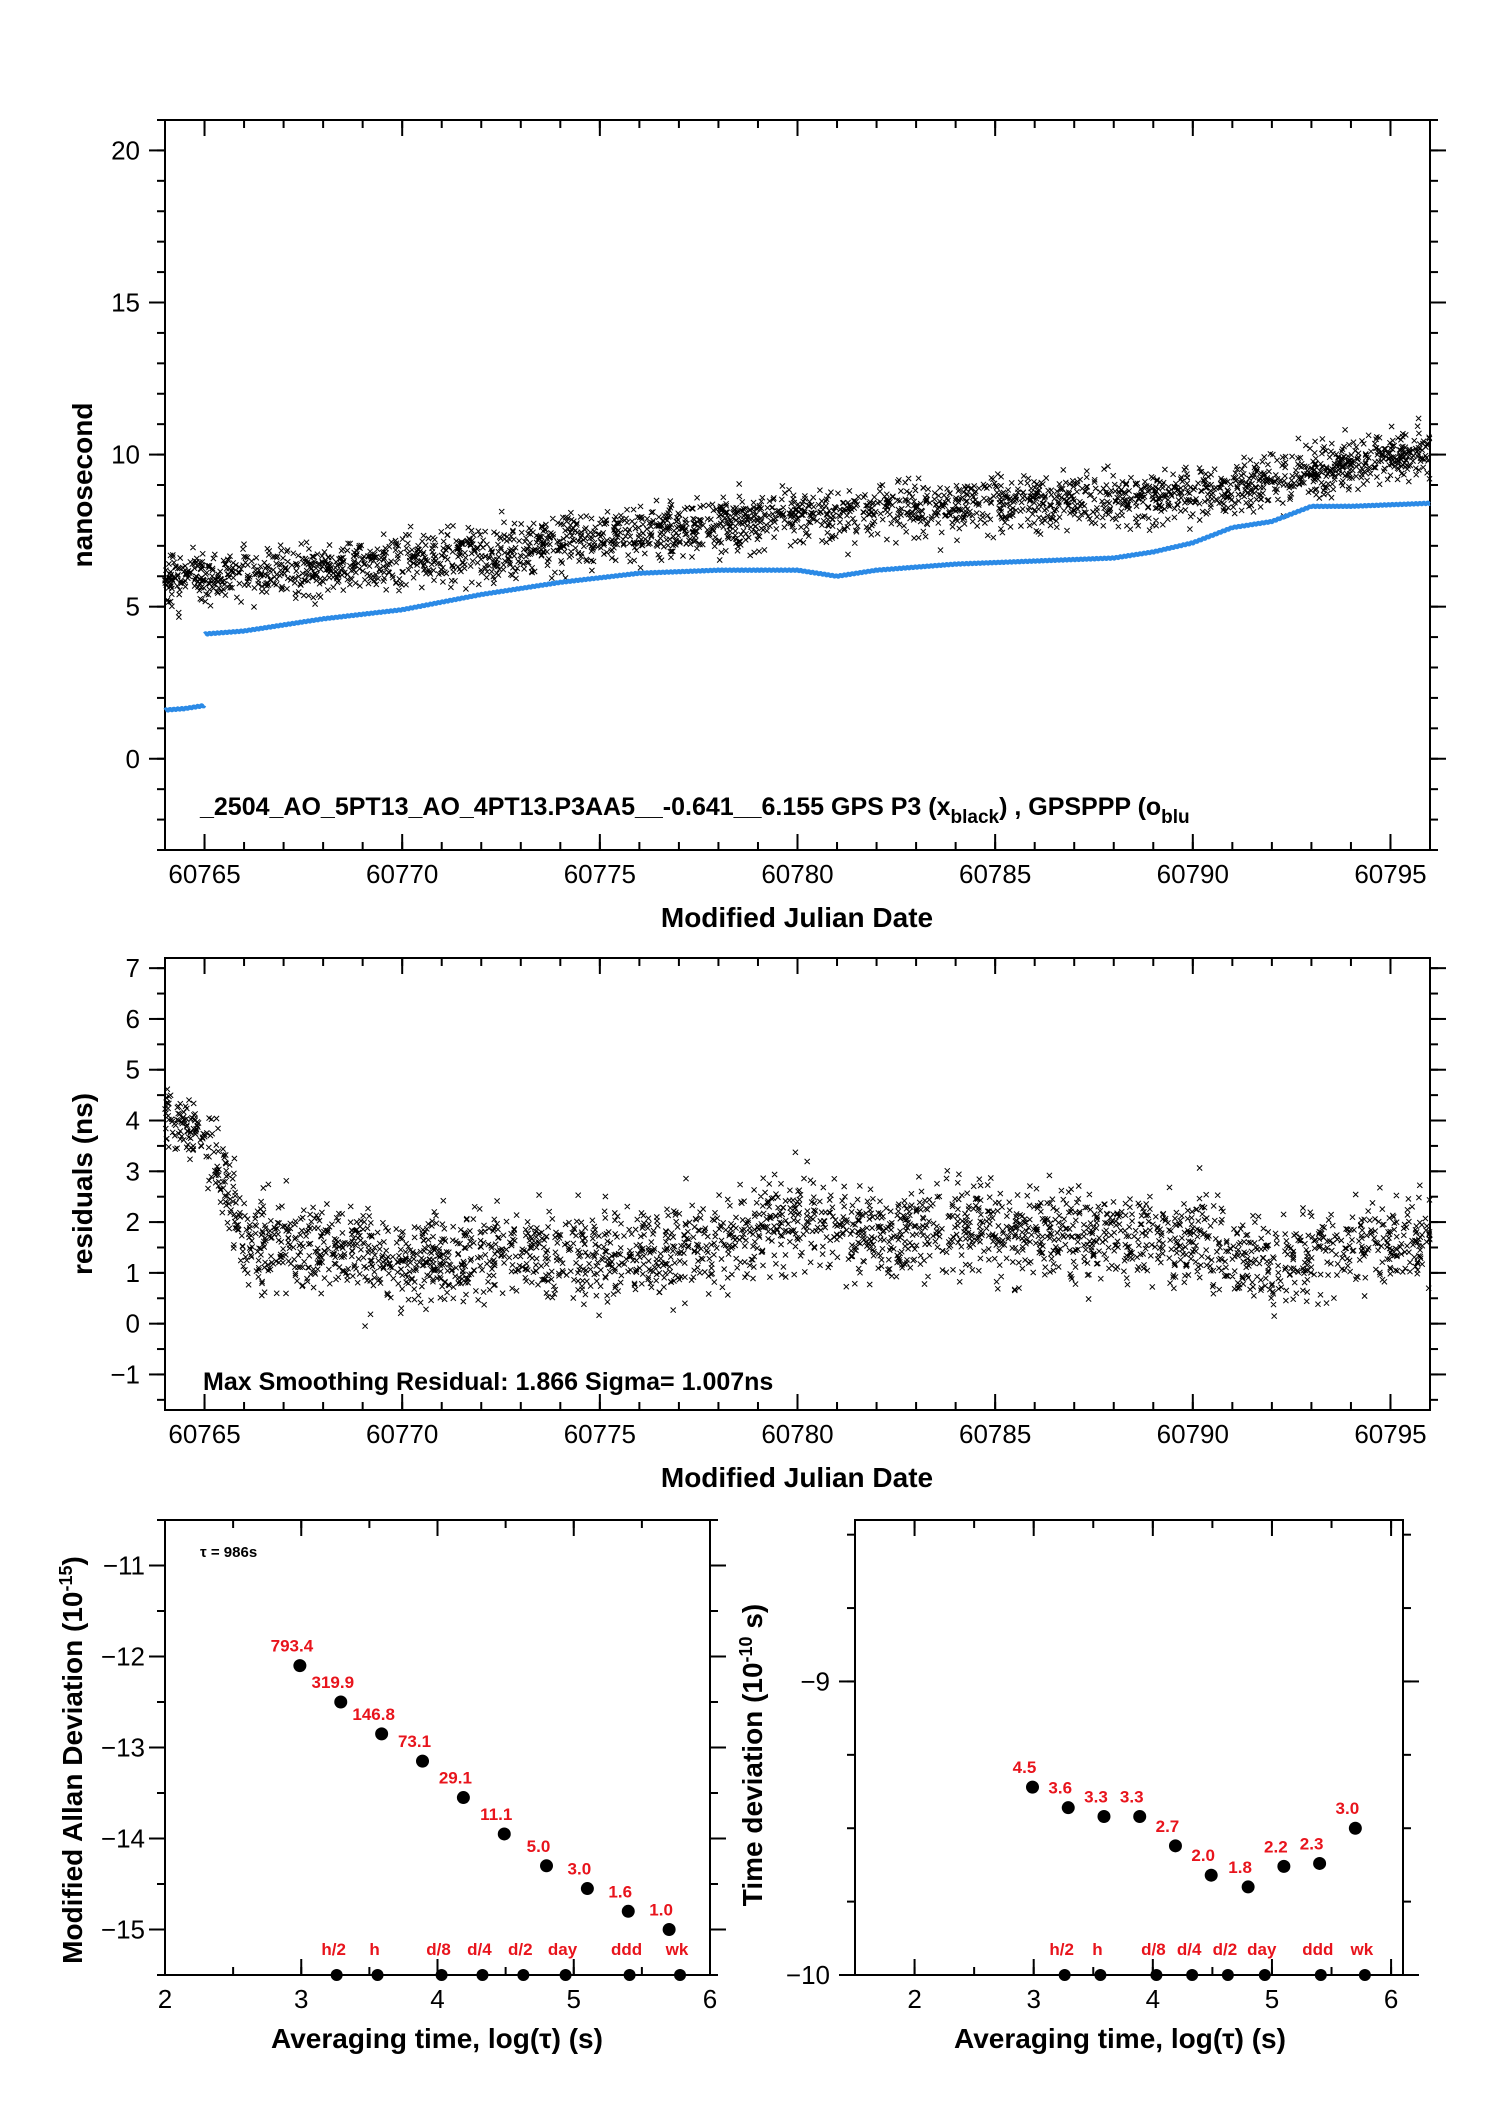  Describe the element at coordinates (455, 1778) in the screenshot. I see `deviation-label: 29.1` at that location.